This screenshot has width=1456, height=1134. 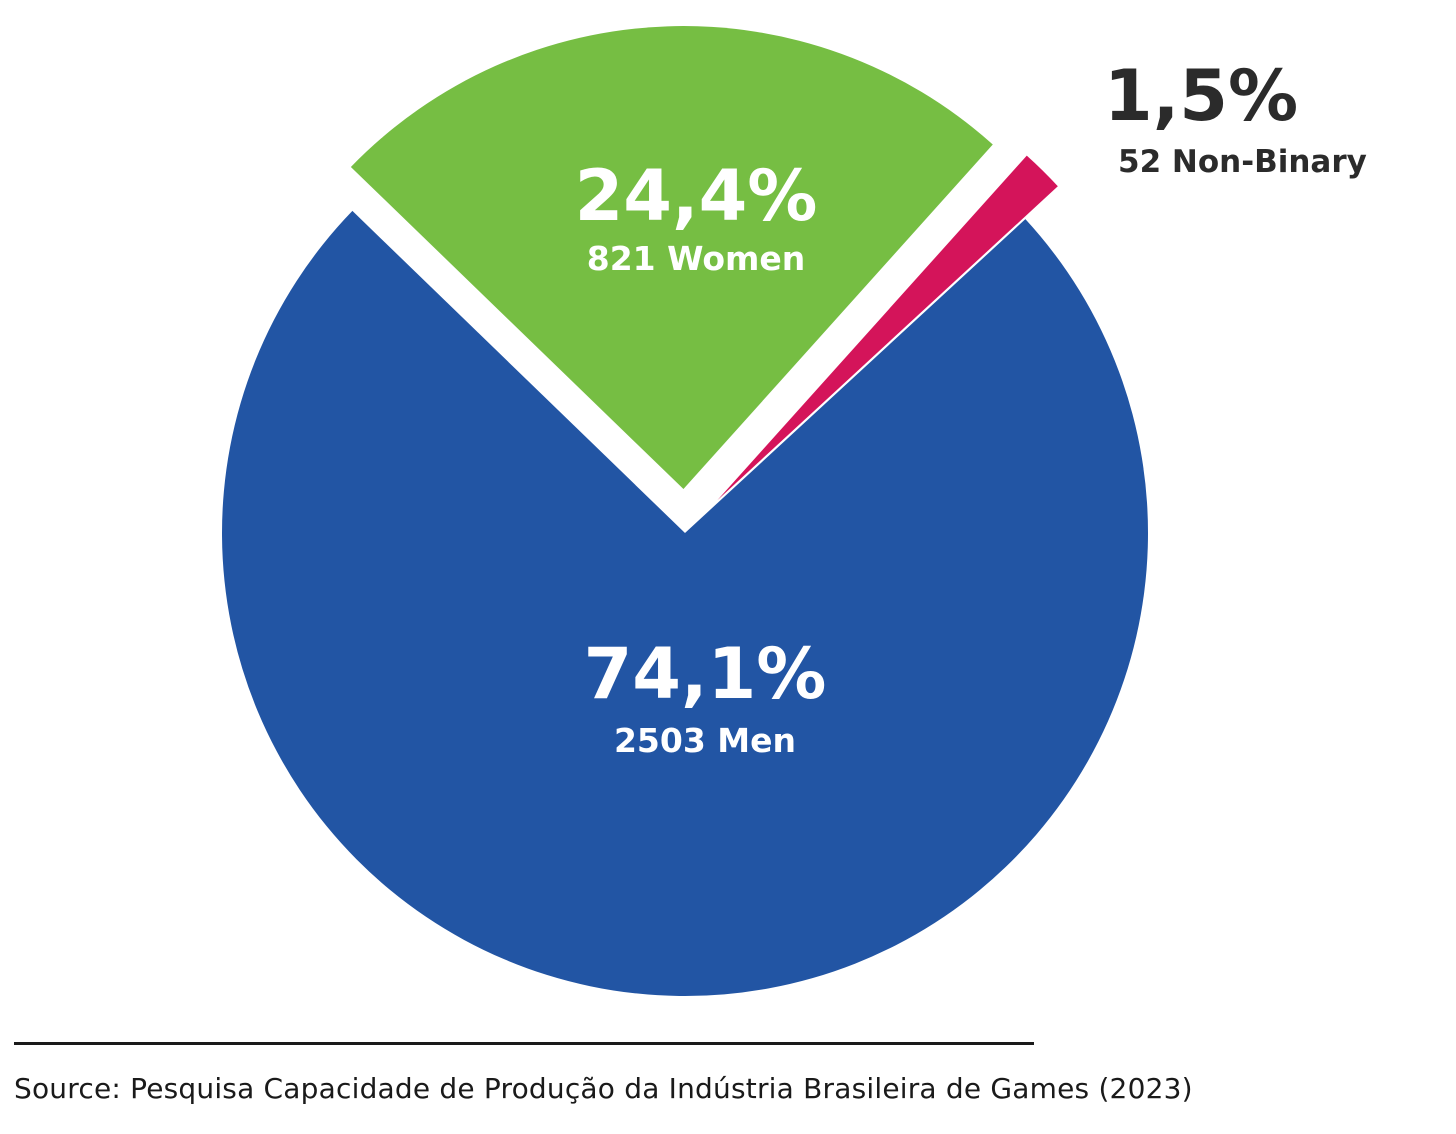 I want to click on men-percent-label: 74,1%, so click(x=705, y=674).